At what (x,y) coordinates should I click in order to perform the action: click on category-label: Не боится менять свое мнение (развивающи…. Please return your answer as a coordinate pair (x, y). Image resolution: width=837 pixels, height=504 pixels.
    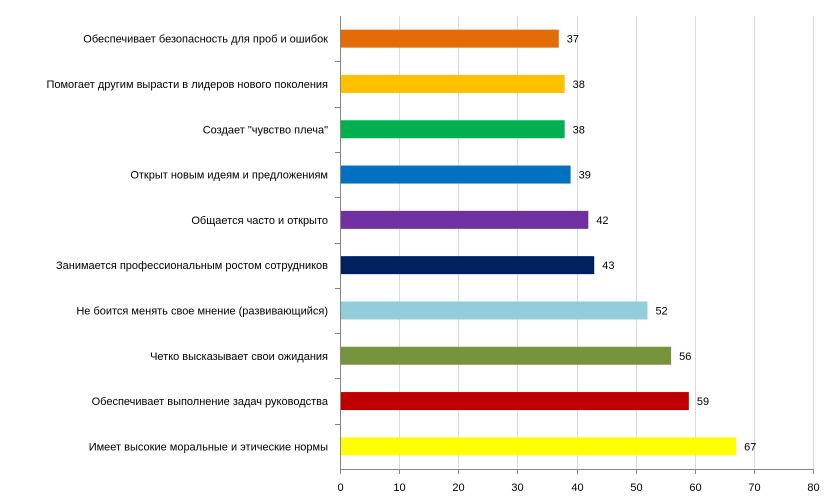
    Looking at the image, I should click on (202, 311).